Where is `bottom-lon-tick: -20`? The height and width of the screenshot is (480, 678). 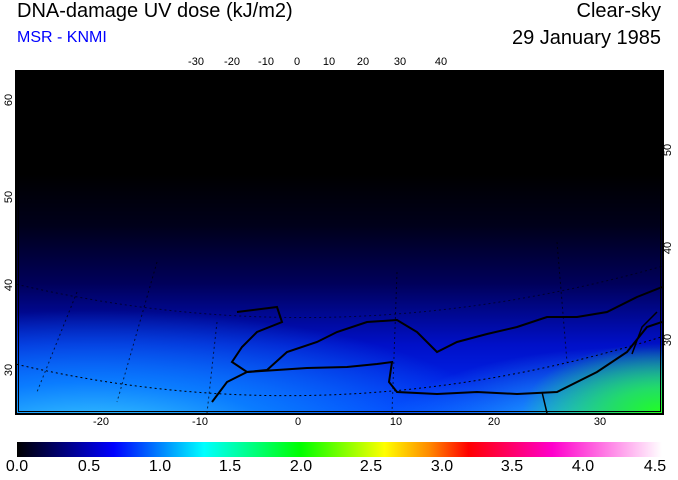
bottom-lon-tick: -20 is located at coordinates (101, 422).